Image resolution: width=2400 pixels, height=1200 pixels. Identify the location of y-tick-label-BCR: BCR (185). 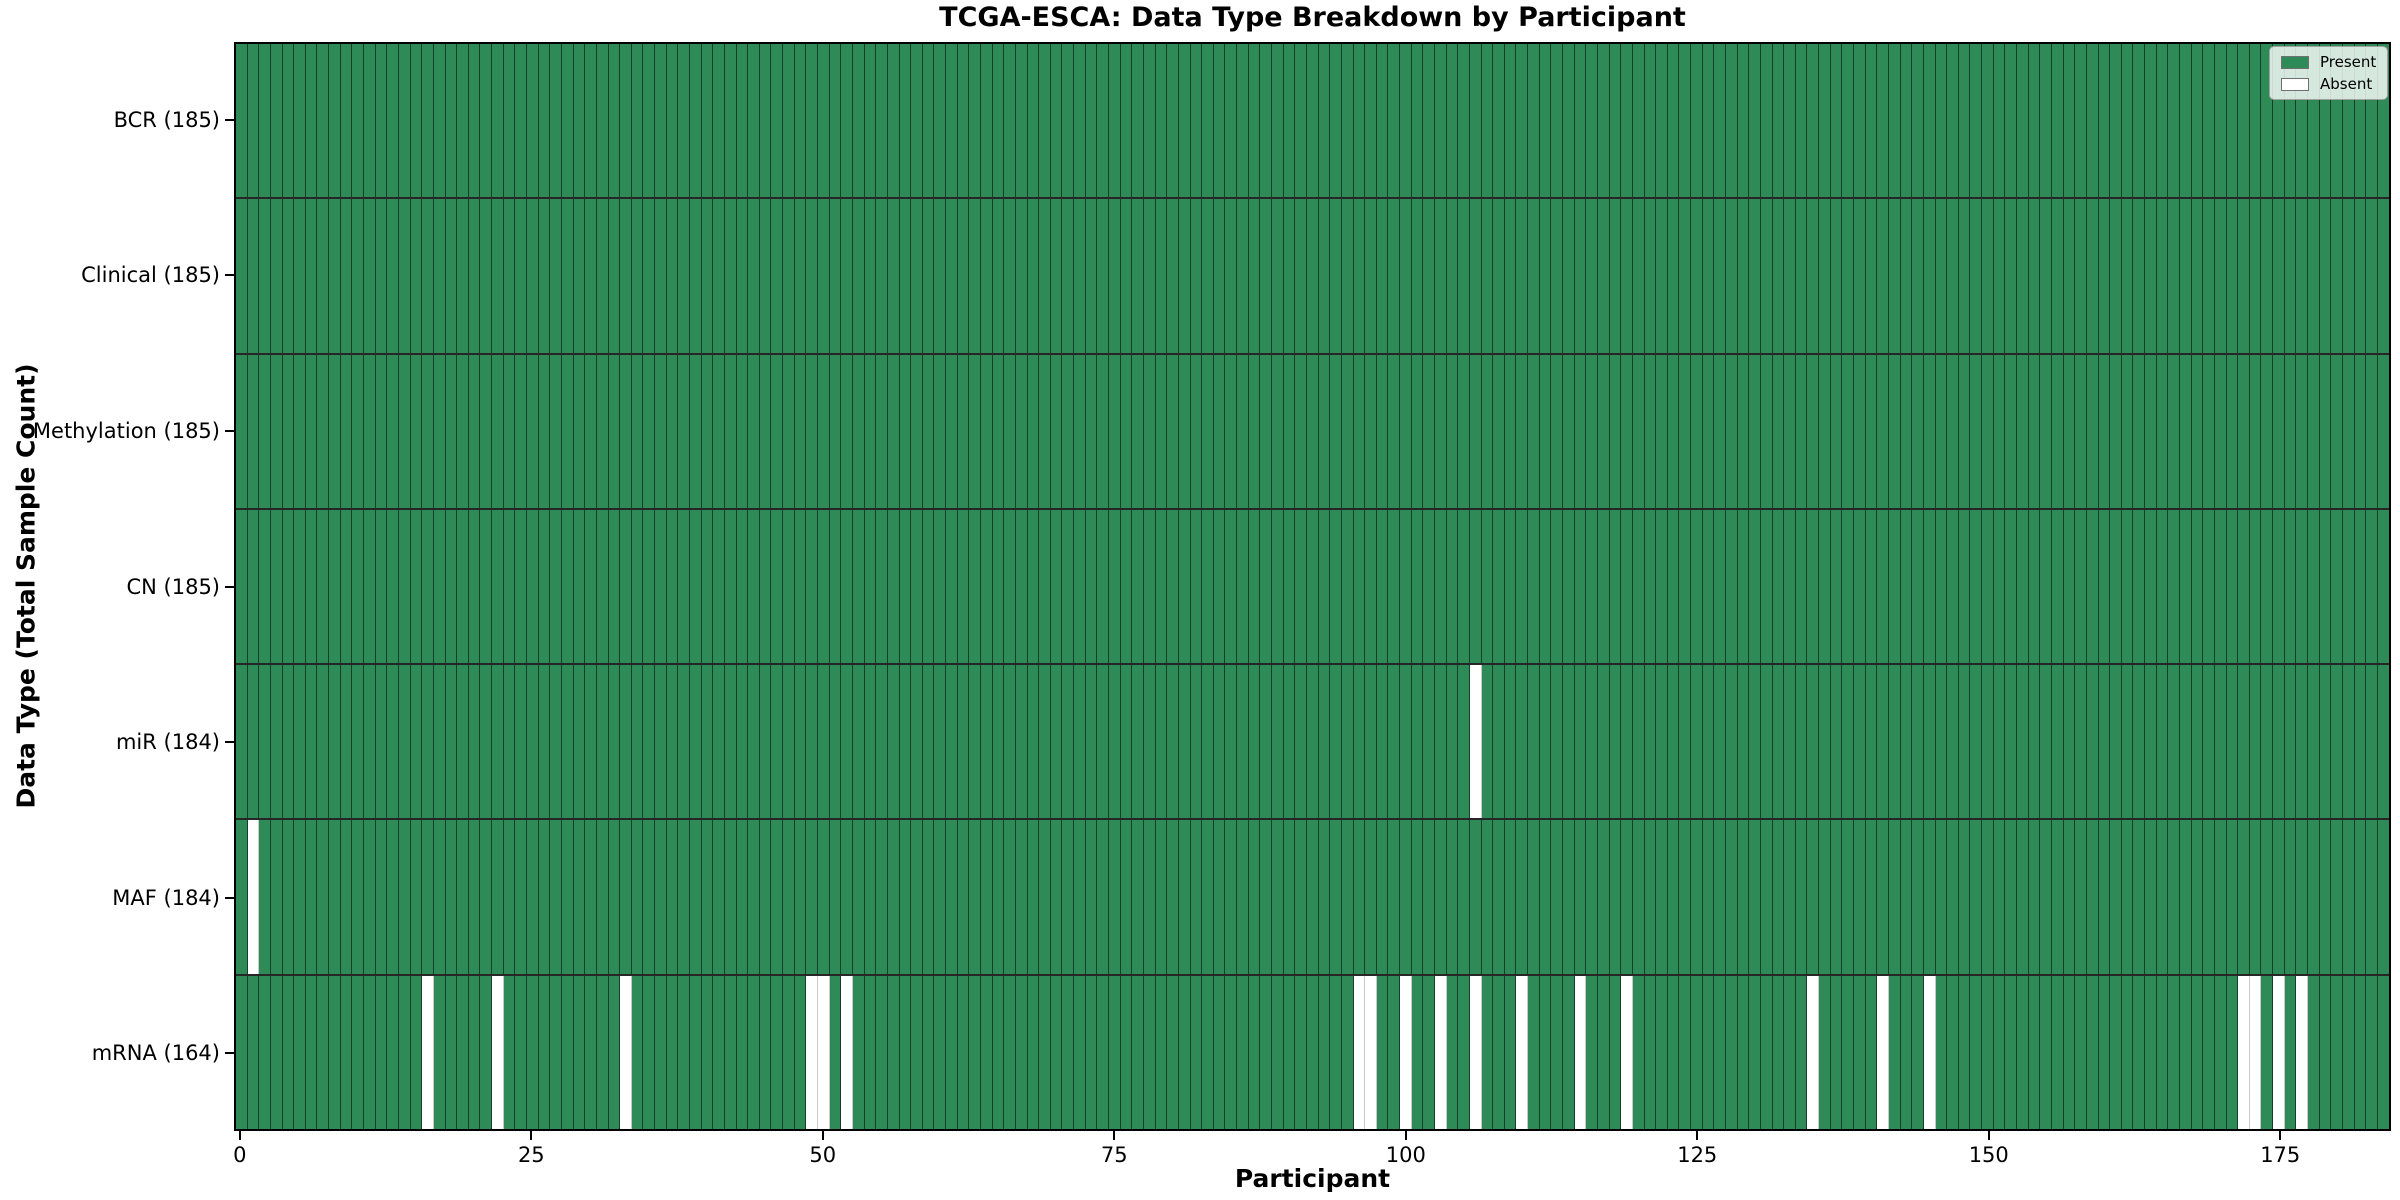
(166, 119).